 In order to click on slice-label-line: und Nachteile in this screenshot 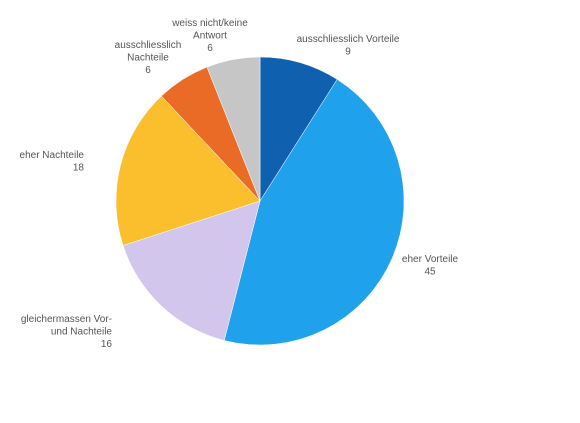, I will do `click(82, 332)`.